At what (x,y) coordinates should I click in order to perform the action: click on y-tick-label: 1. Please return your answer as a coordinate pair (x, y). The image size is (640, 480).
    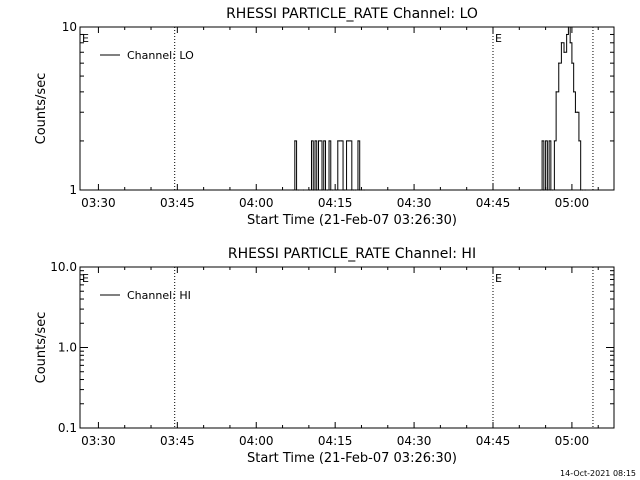
    Looking at the image, I should click on (73, 190).